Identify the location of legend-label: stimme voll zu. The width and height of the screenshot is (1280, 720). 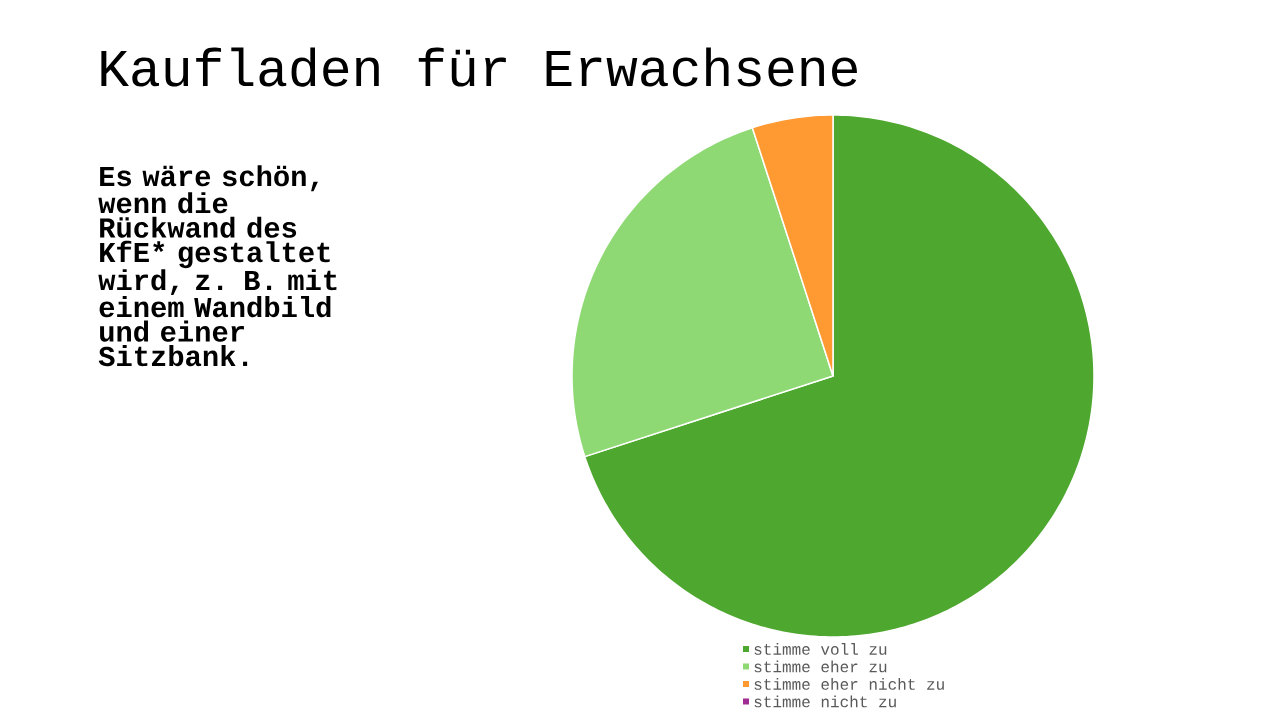
(820, 649).